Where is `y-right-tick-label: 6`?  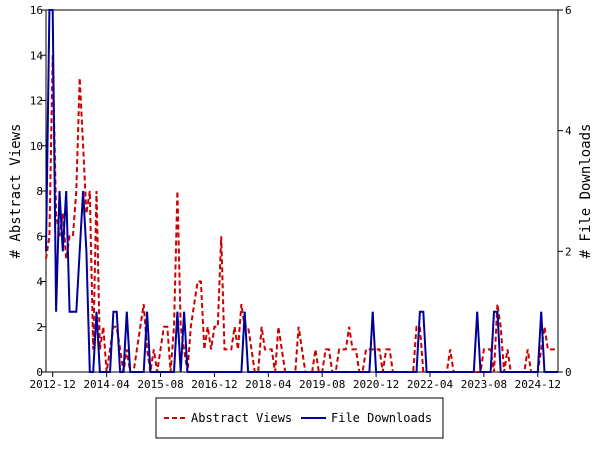 y-right-tick-label: 6 is located at coordinates (568, 10).